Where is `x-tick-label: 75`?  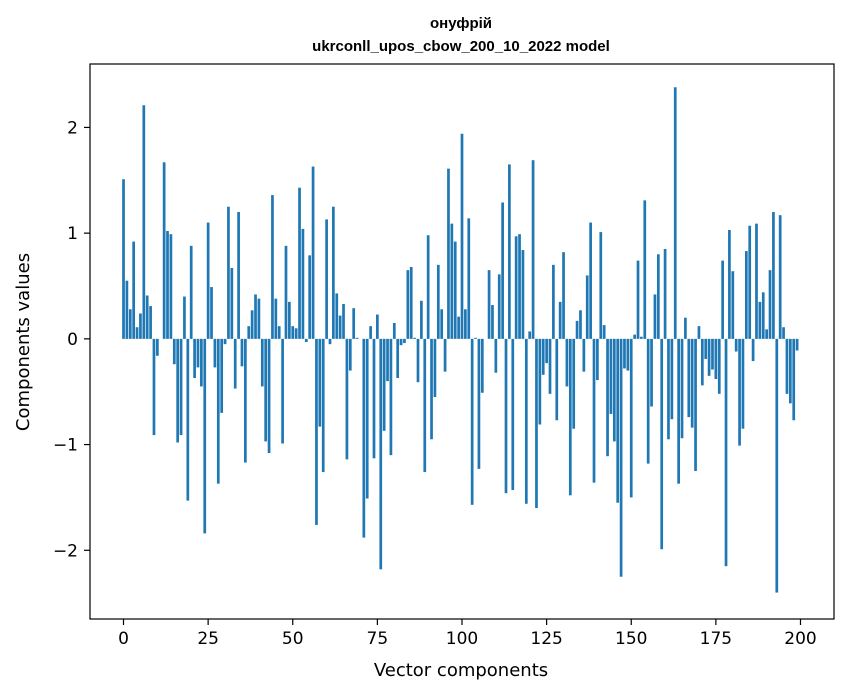 x-tick-label: 75 is located at coordinates (378, 639).